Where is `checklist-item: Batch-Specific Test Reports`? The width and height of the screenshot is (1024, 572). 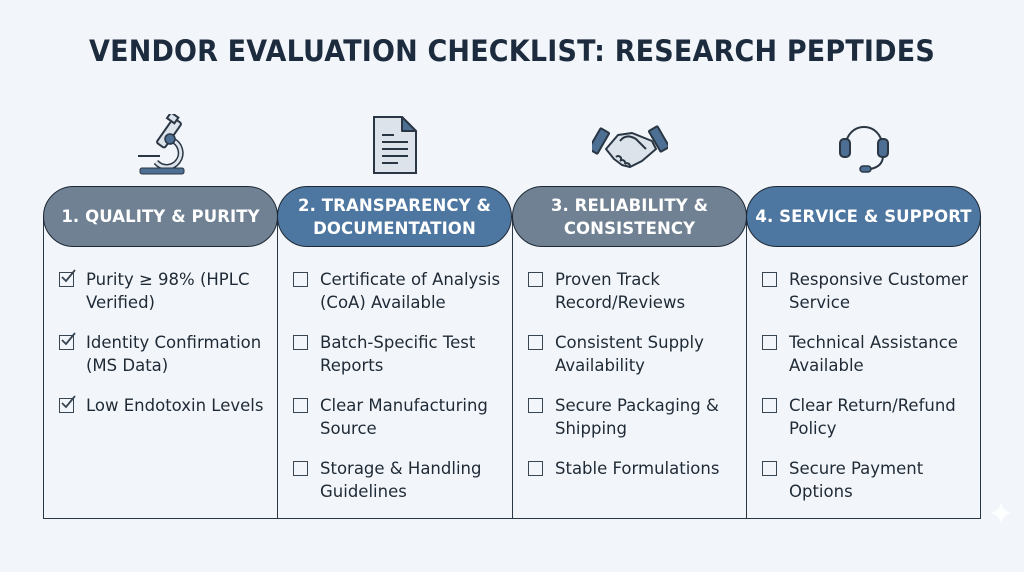 checklist-item: Batch-Specific Test Reports is located at coordinates (398, 354).